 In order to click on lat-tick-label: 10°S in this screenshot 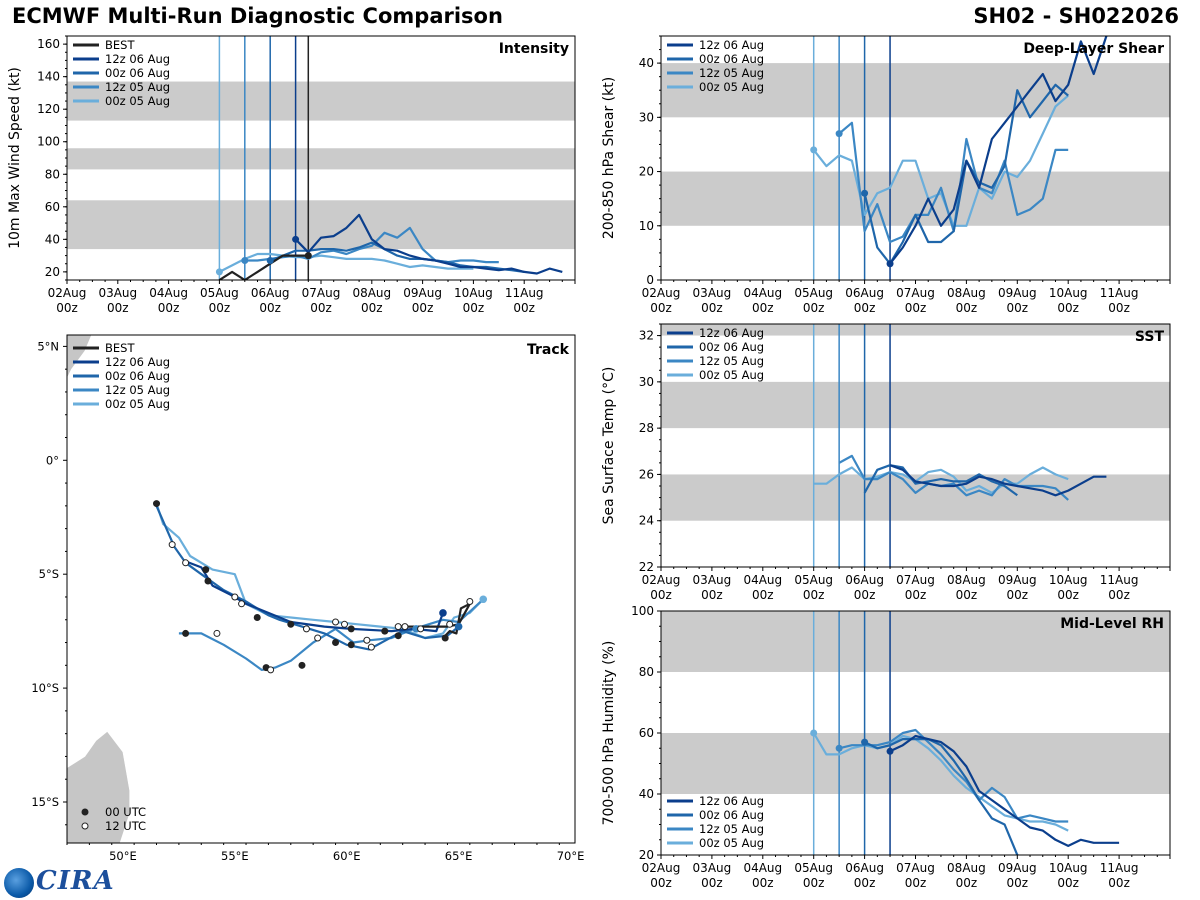, I will do `click(45, 688)`.